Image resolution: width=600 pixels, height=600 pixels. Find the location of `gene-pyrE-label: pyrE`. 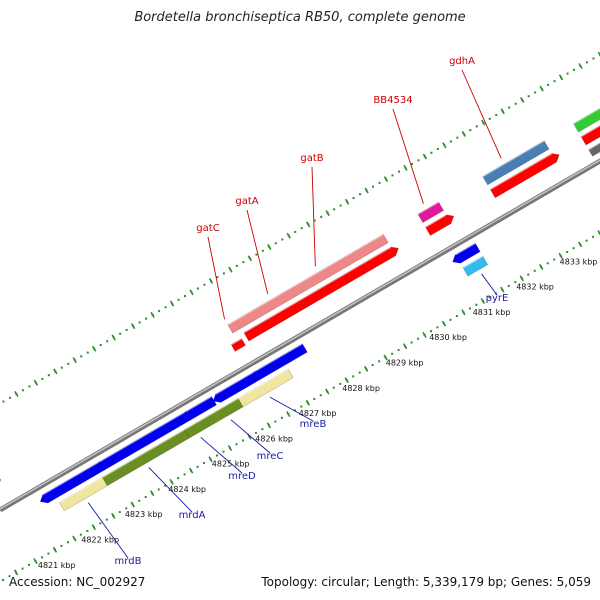

gene-pyrE-label: pyrE is located at coordinates (497, 298).